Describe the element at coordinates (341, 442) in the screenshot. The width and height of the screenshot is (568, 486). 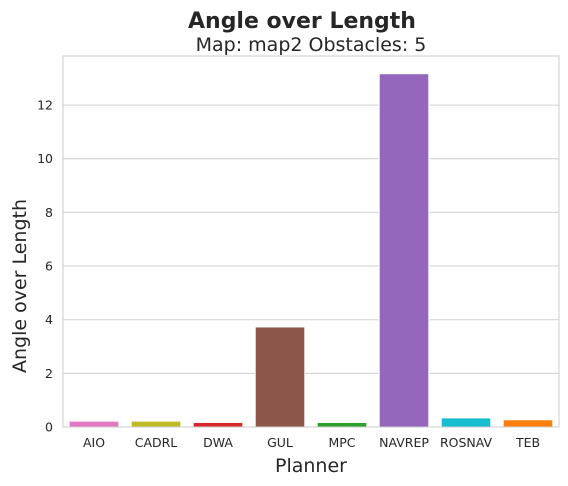
I see `x-tick-label-mpc: MPC` at that location.